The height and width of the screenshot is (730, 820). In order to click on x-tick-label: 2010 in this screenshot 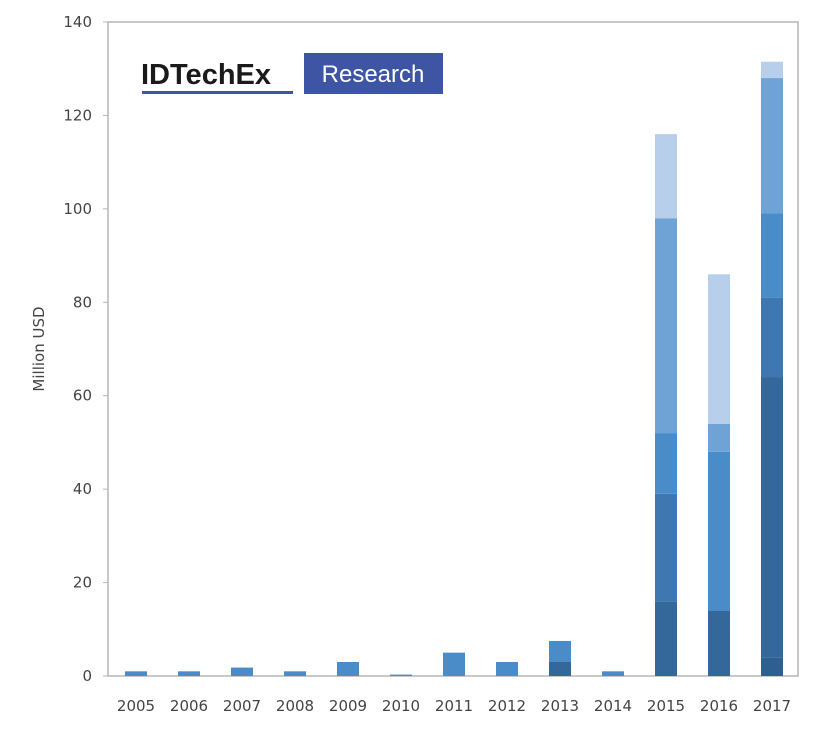, I will do `click(401, 706)`.